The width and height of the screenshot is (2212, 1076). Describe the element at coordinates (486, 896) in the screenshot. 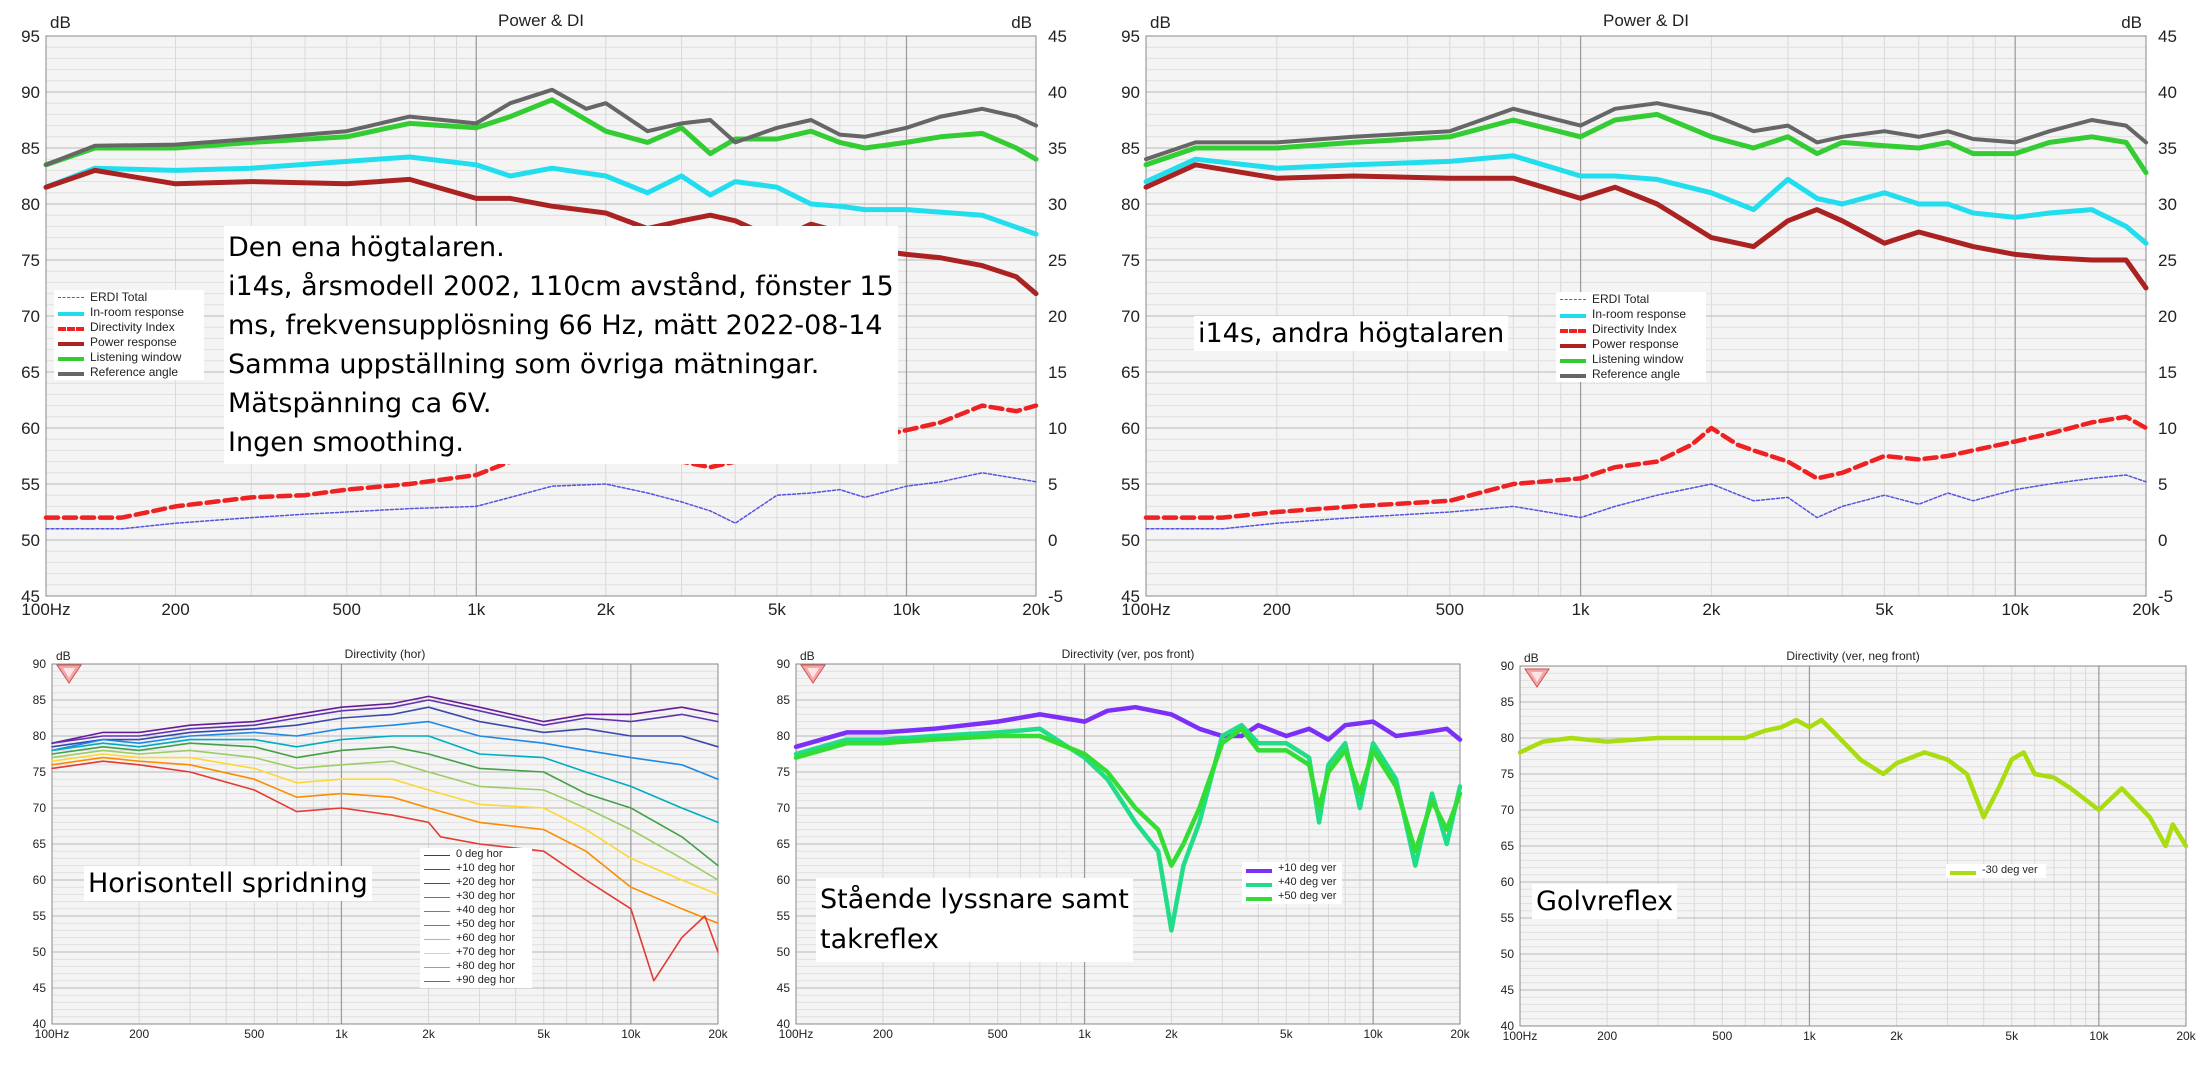

I see `legend-label: +30 deg hor` at that location.